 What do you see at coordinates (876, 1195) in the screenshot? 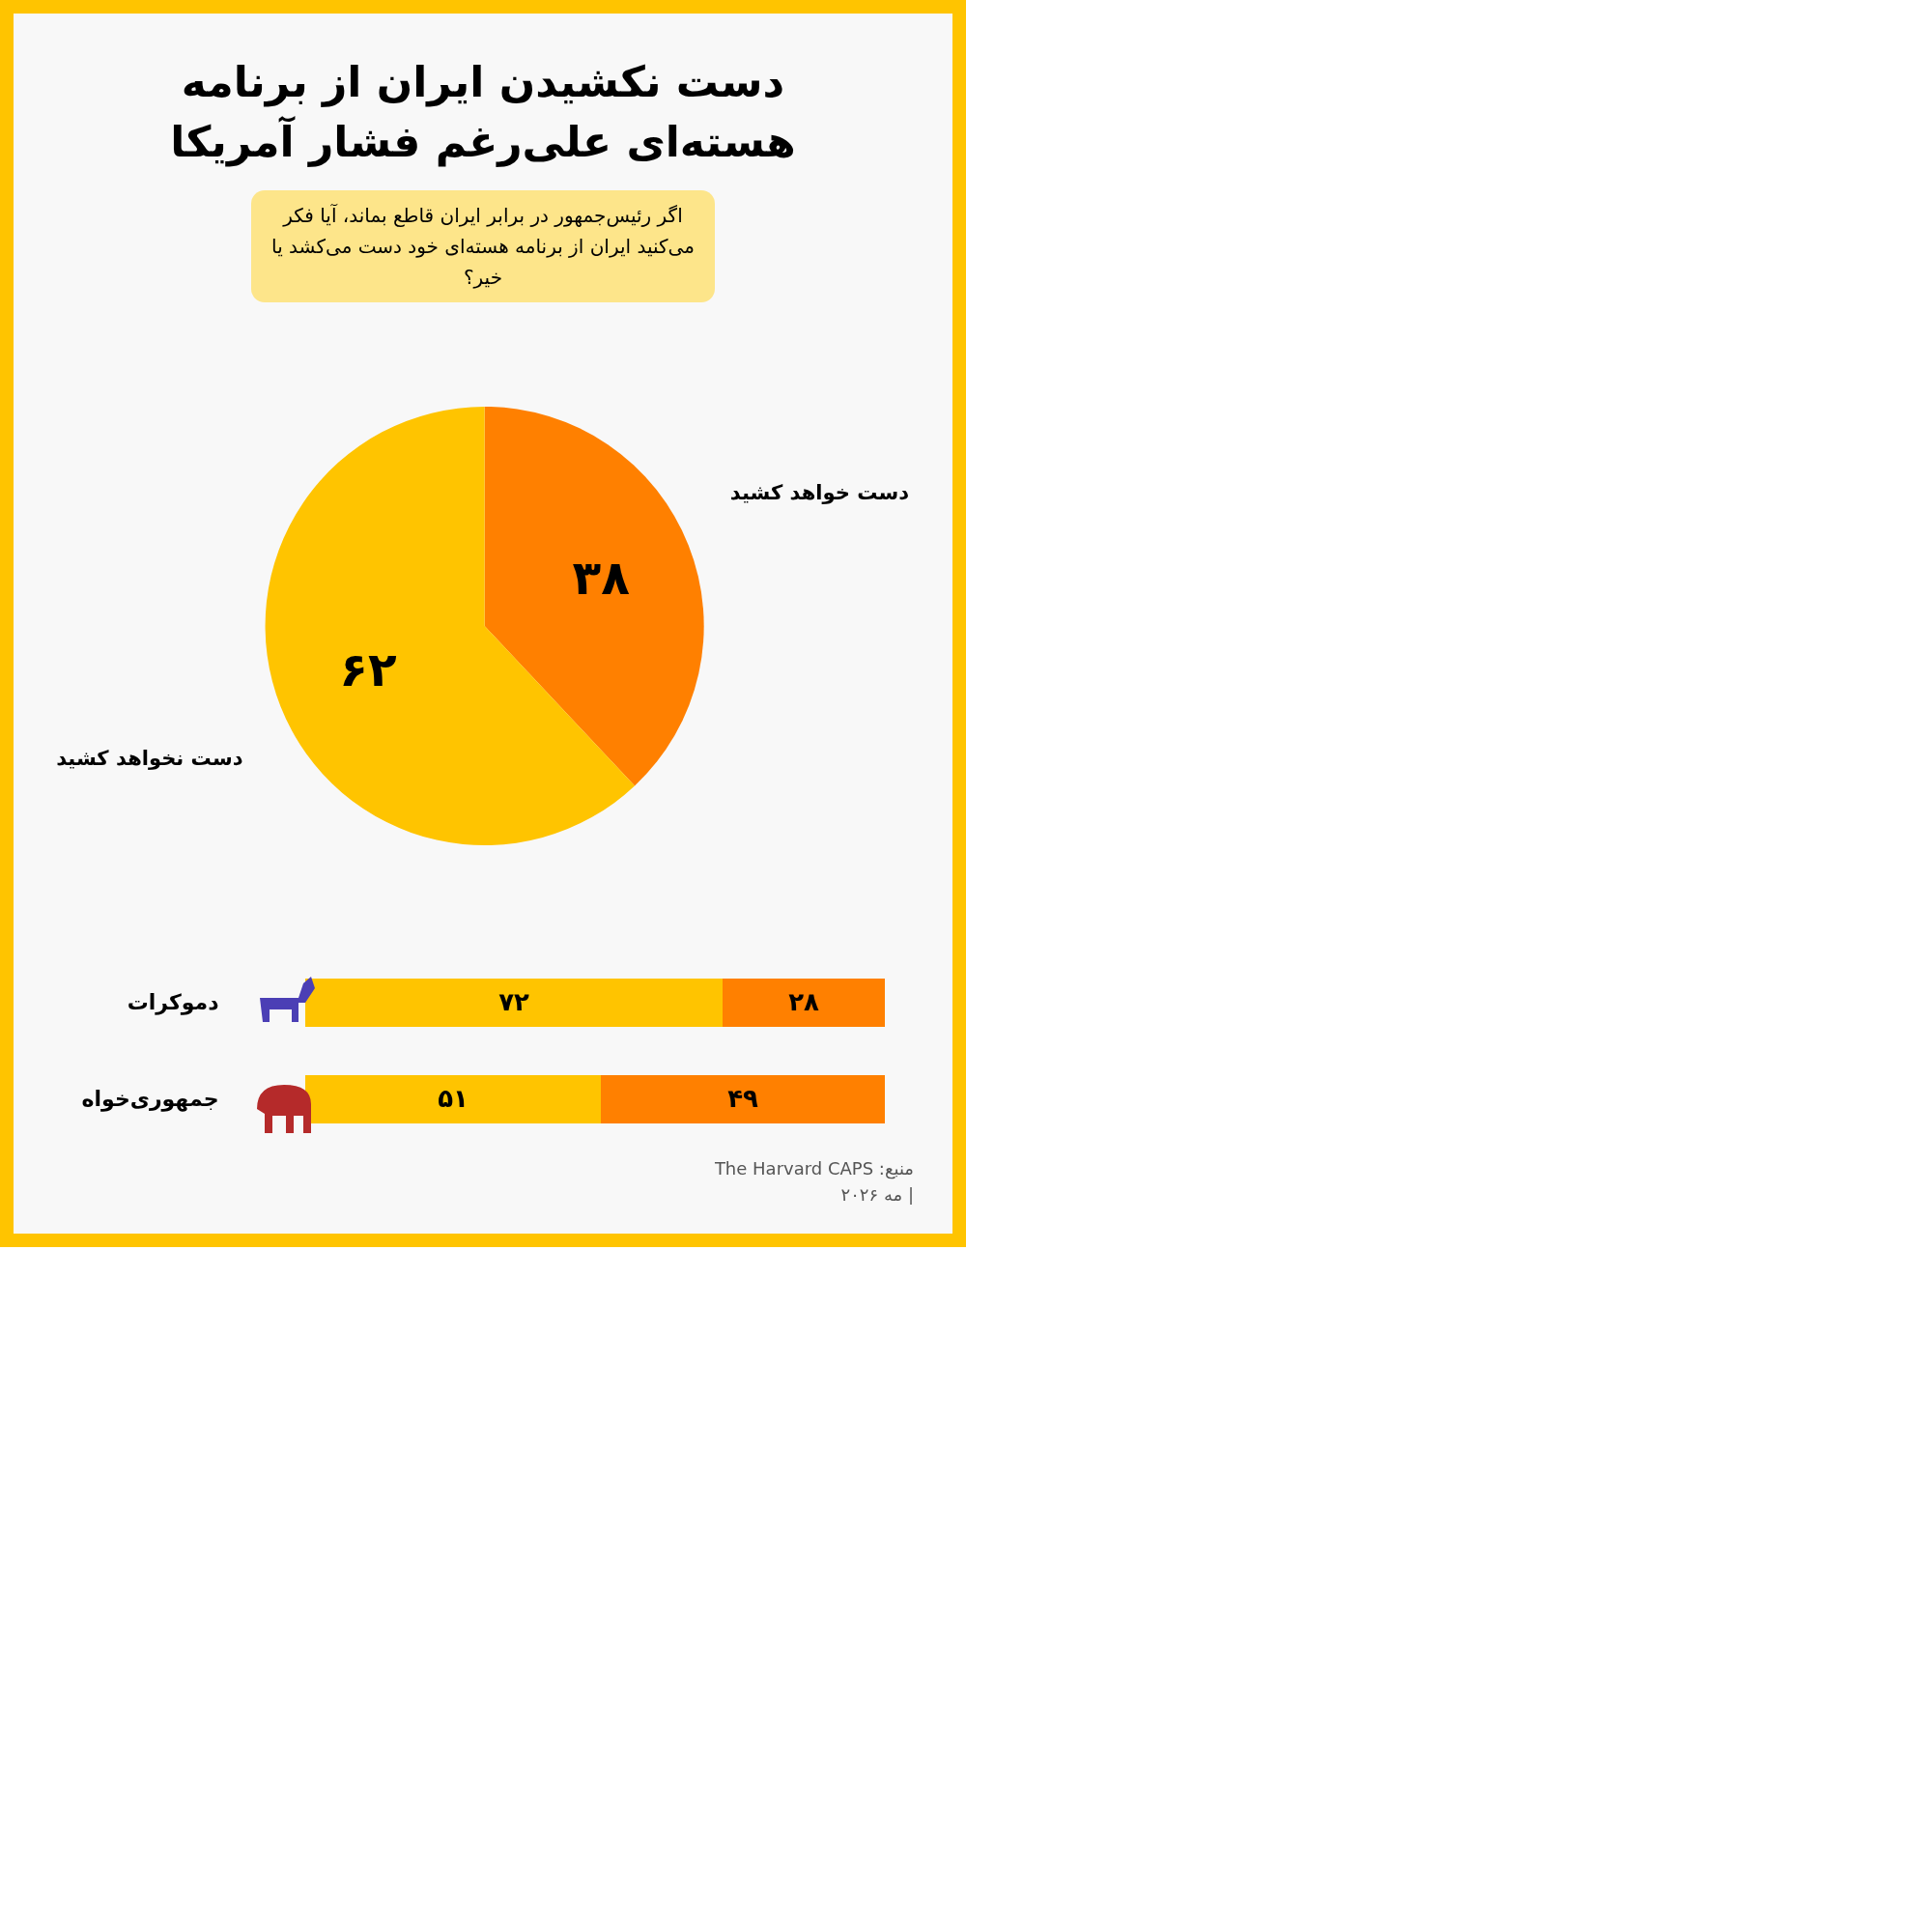
I see `text: | مه ۲۰۲۶` at bounding box center [876, 1195].